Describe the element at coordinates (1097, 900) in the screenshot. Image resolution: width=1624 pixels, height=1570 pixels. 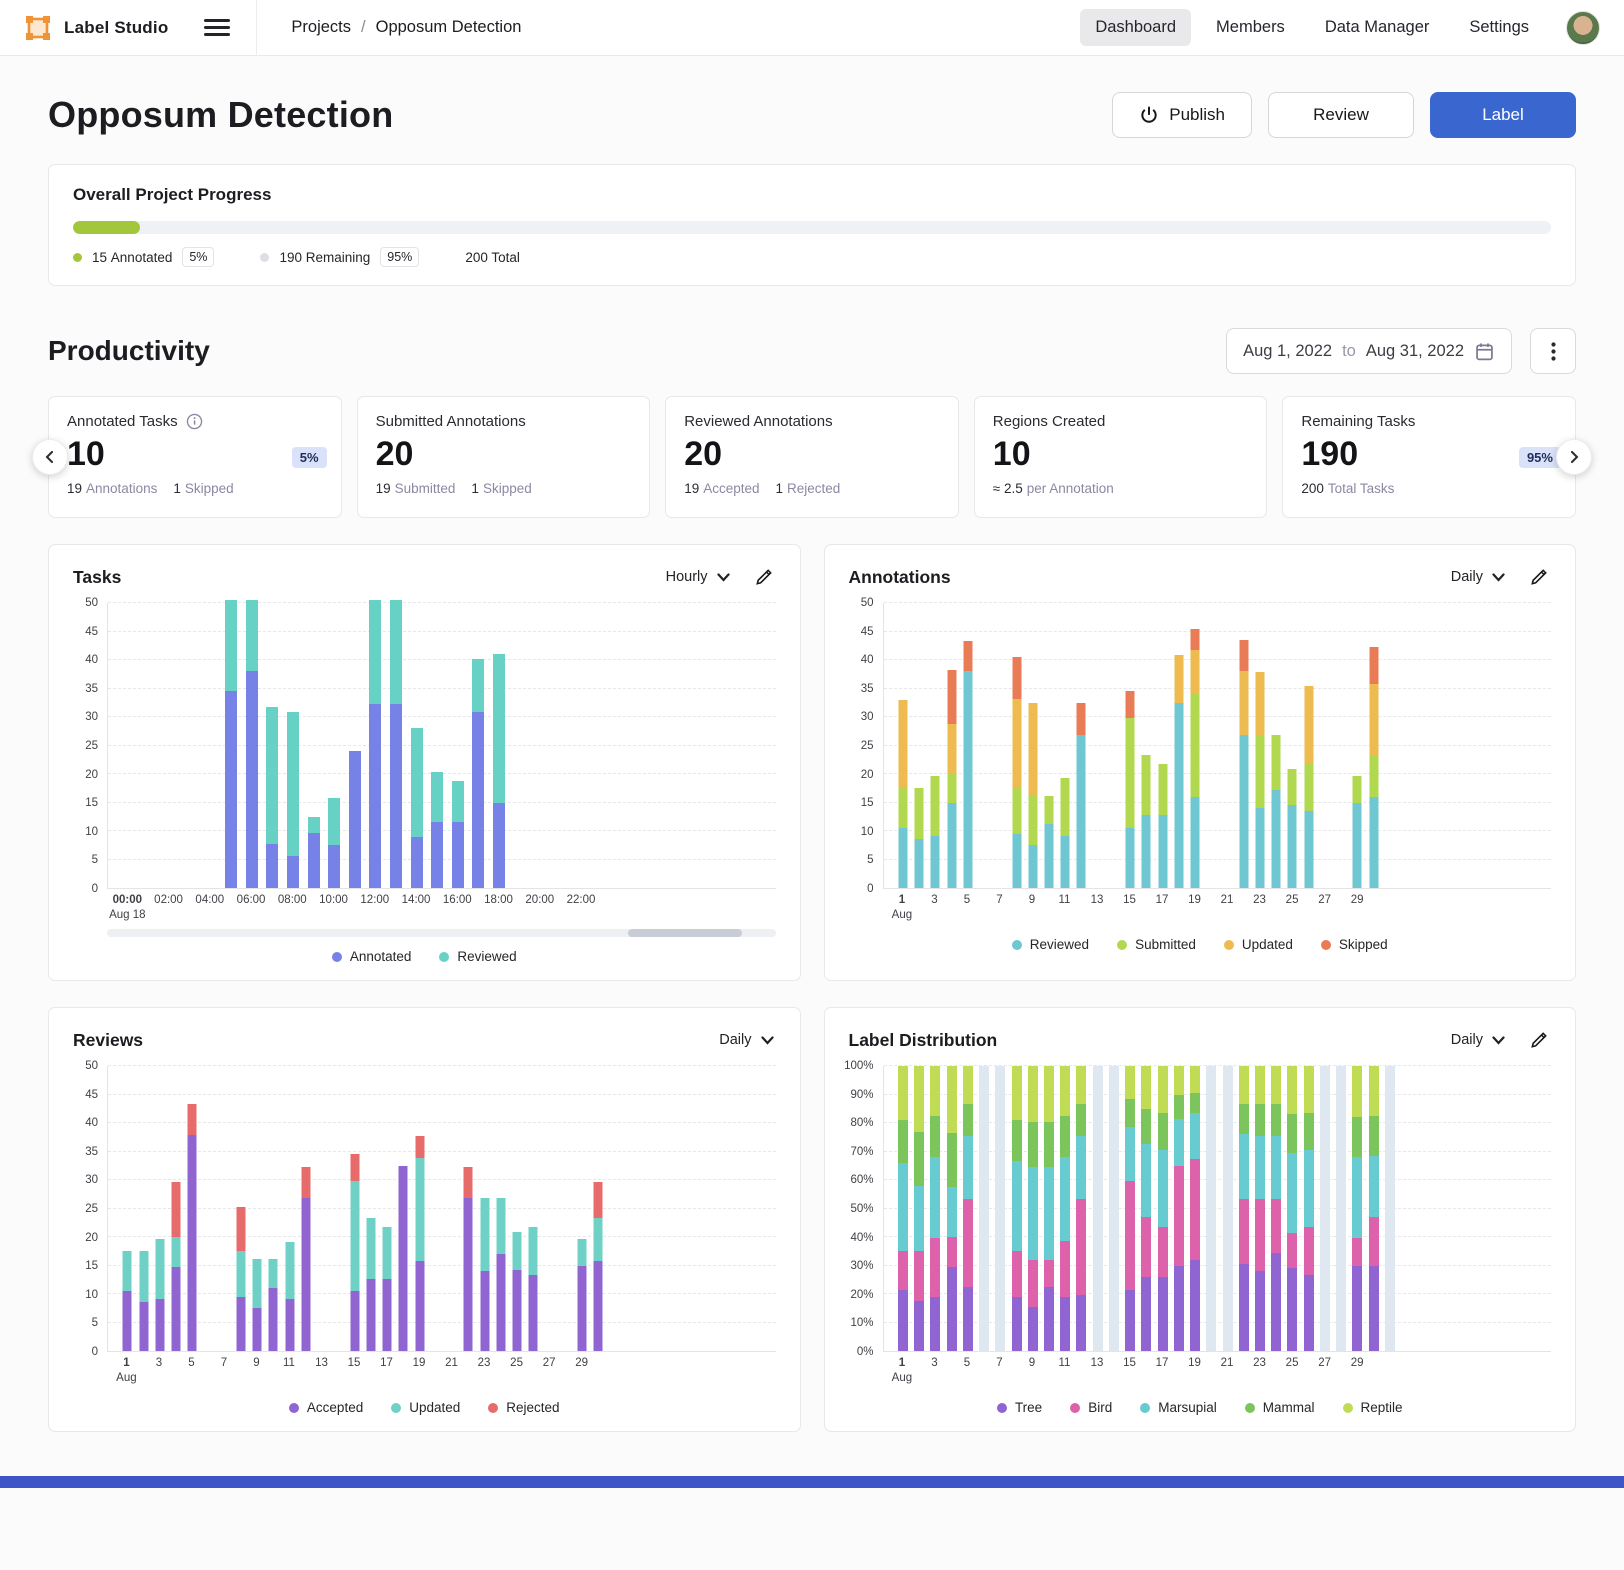
I see `x-axis-label: 13` at that location.